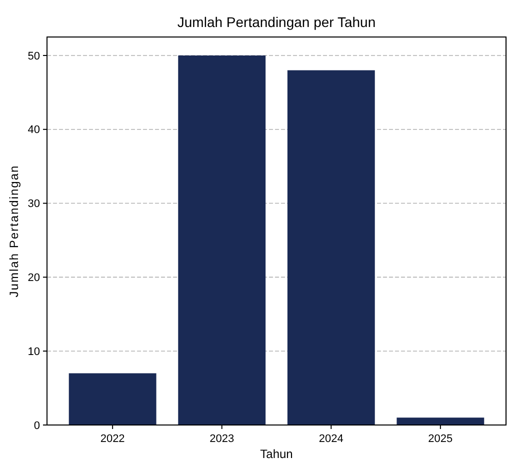 The height and width of the screenshot is (466, 507). What do you see at coordinates (440, 439) in the screenshot?
I see `x-tick-label: 2025` at bounding box center [440, 439].